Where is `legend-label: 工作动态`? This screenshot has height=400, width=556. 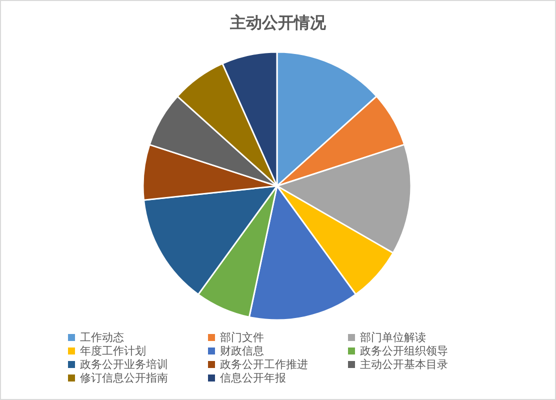
legend-label: 工作动态 is located at coordinates (102, 337).